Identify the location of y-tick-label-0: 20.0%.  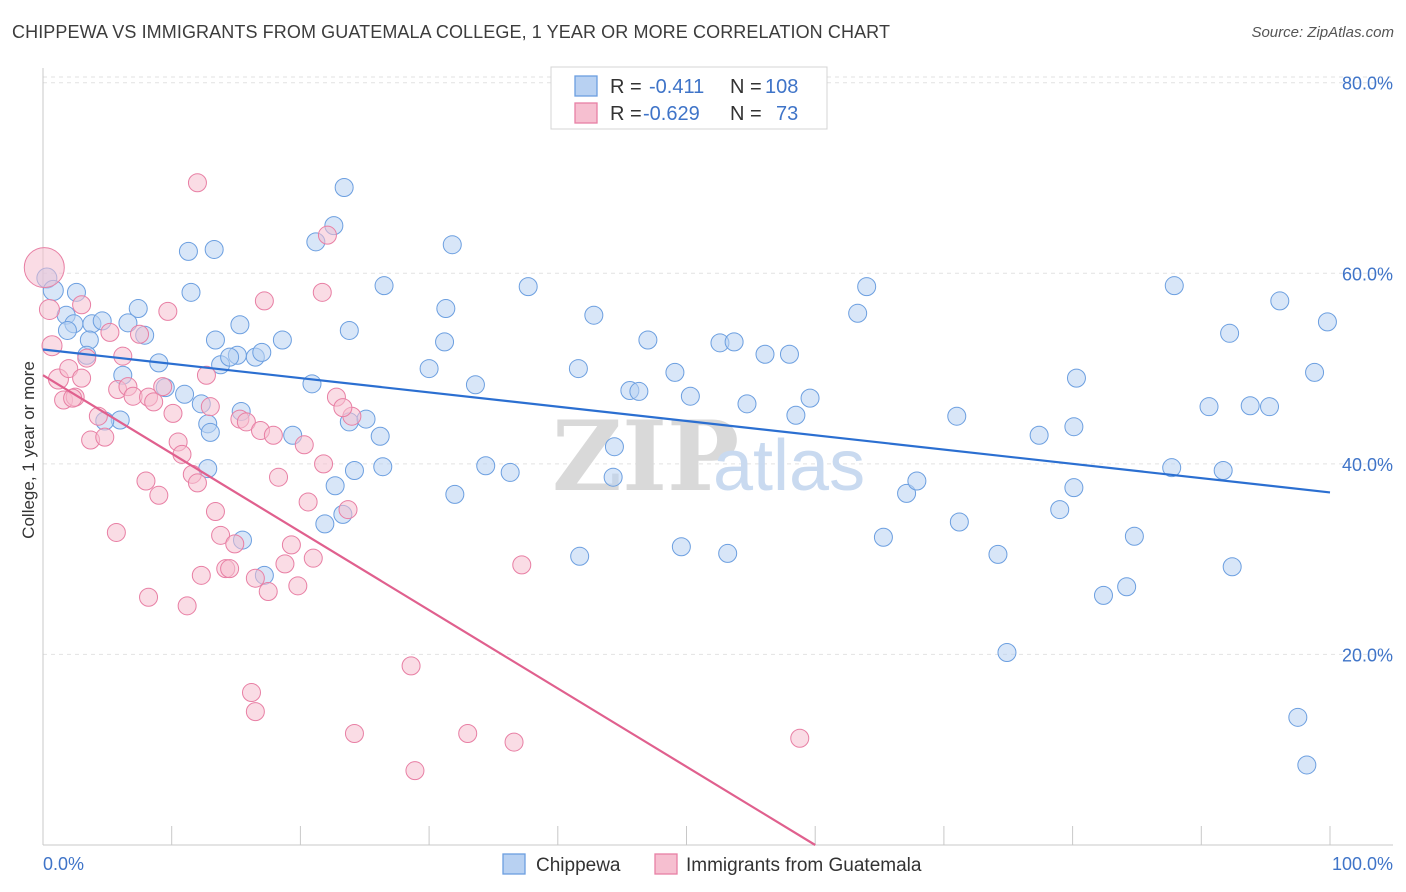
(1367, 655).